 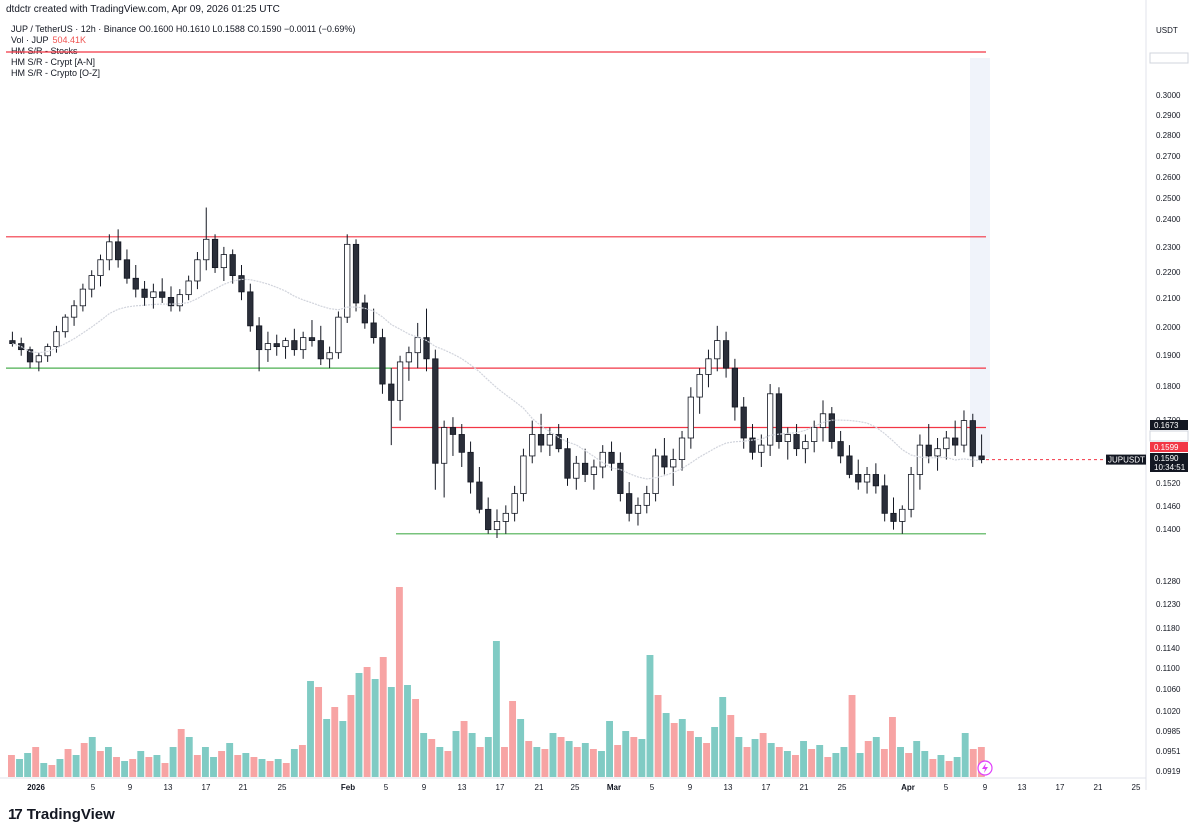 I want to click on indicator-row-stocks: HM S/R - Stocks, so click(x=183, y=51).